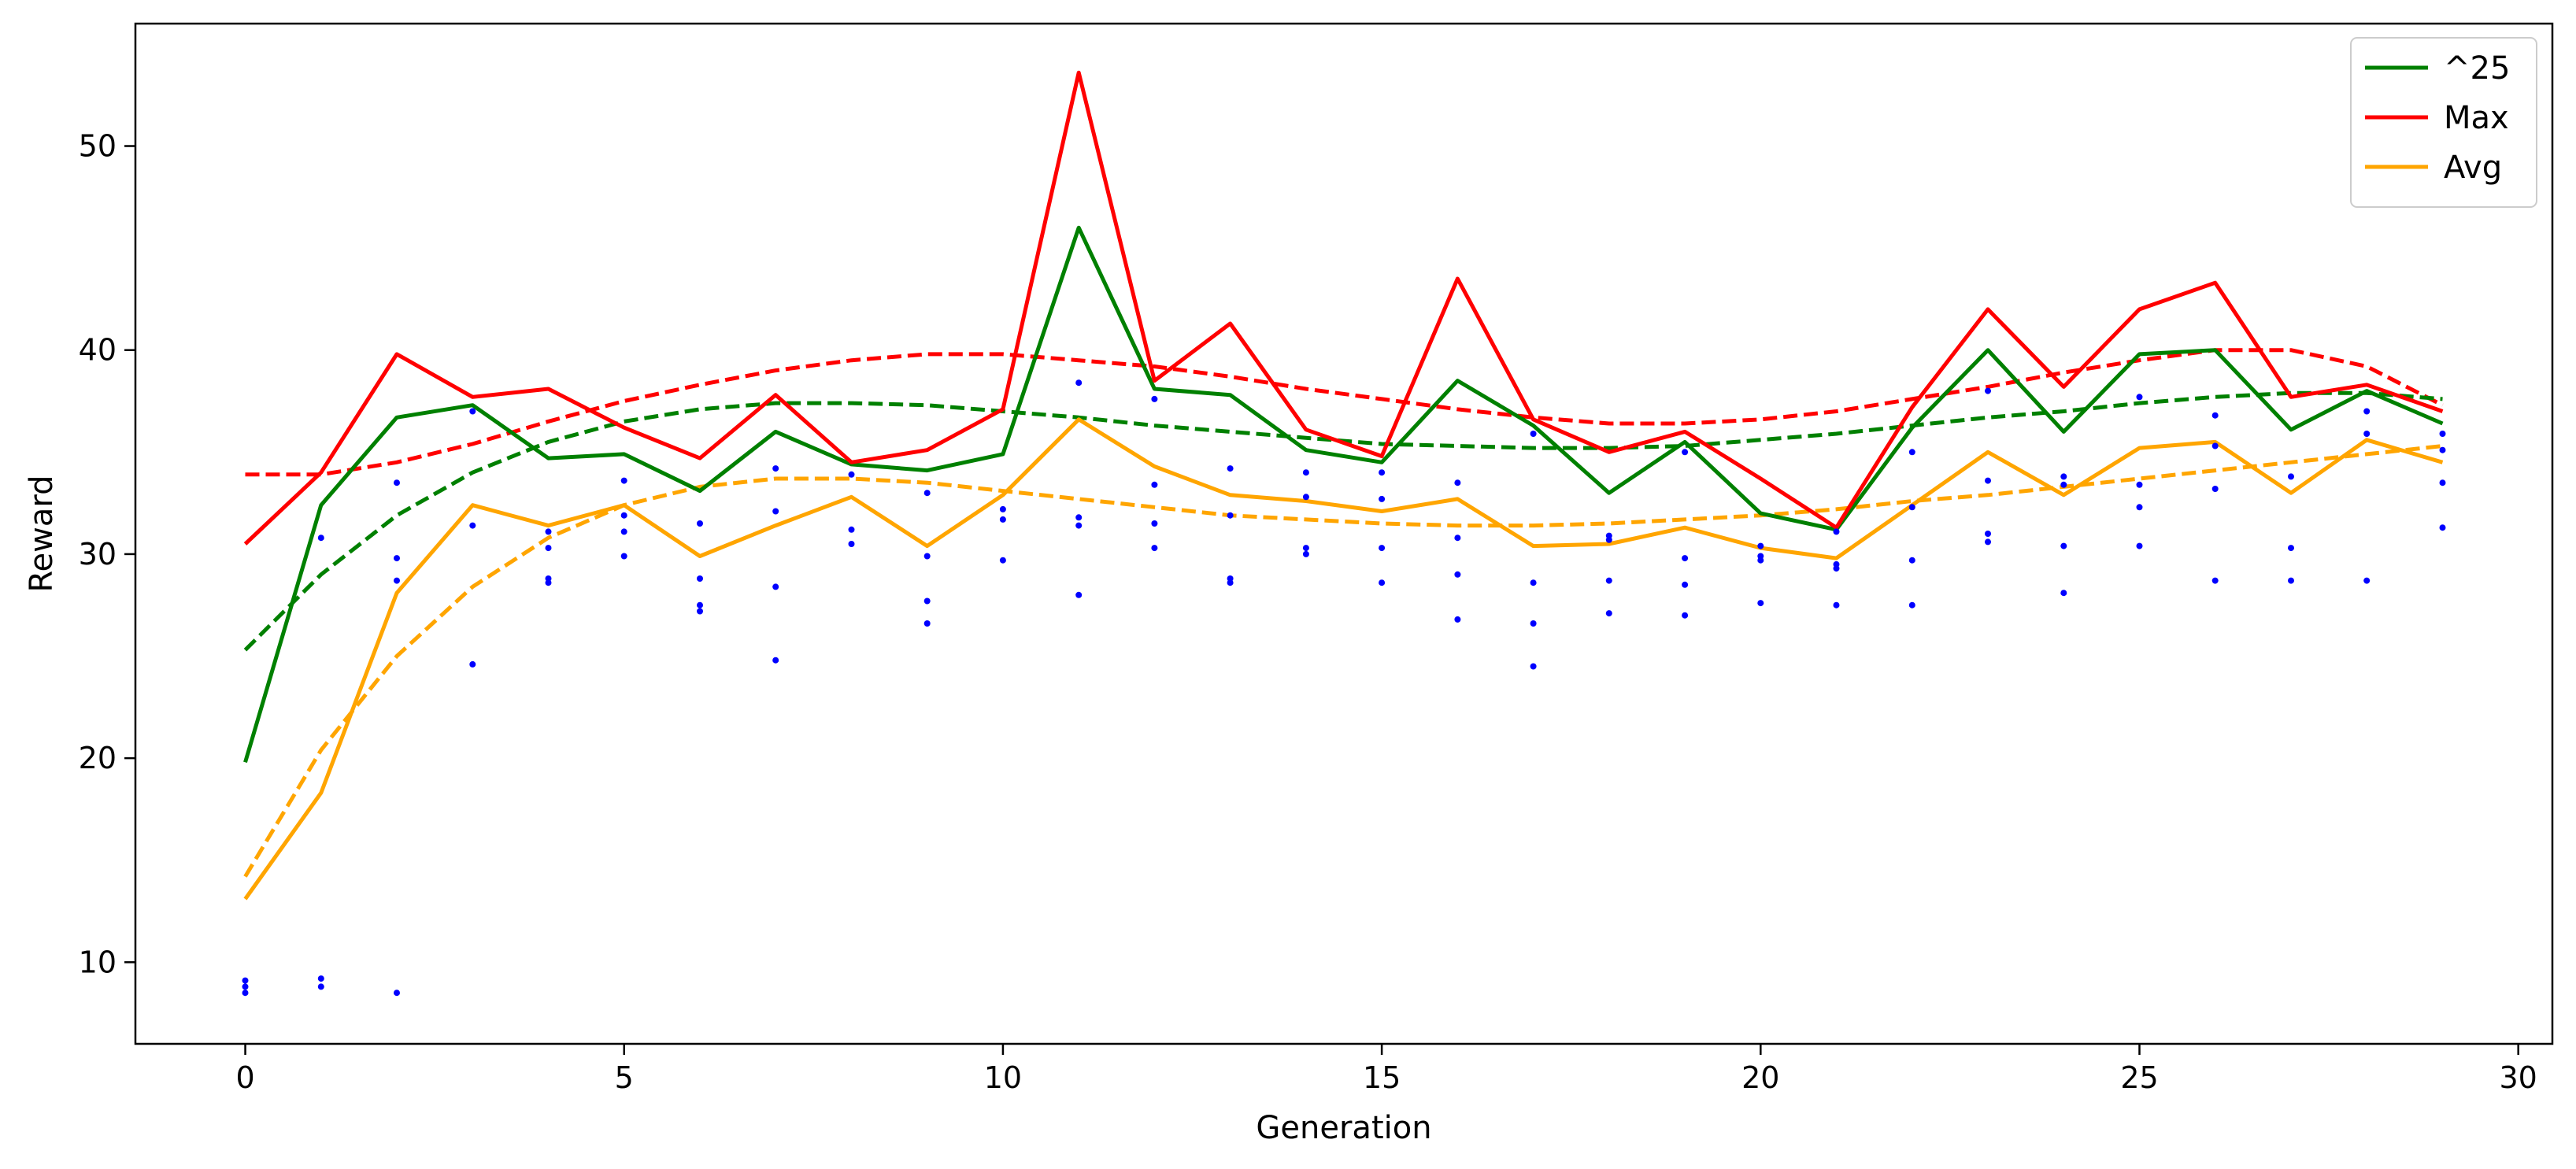 This screenshot has width=2576, height=1169. I want to click on x-tick-label: 5, so click(624, 1078).